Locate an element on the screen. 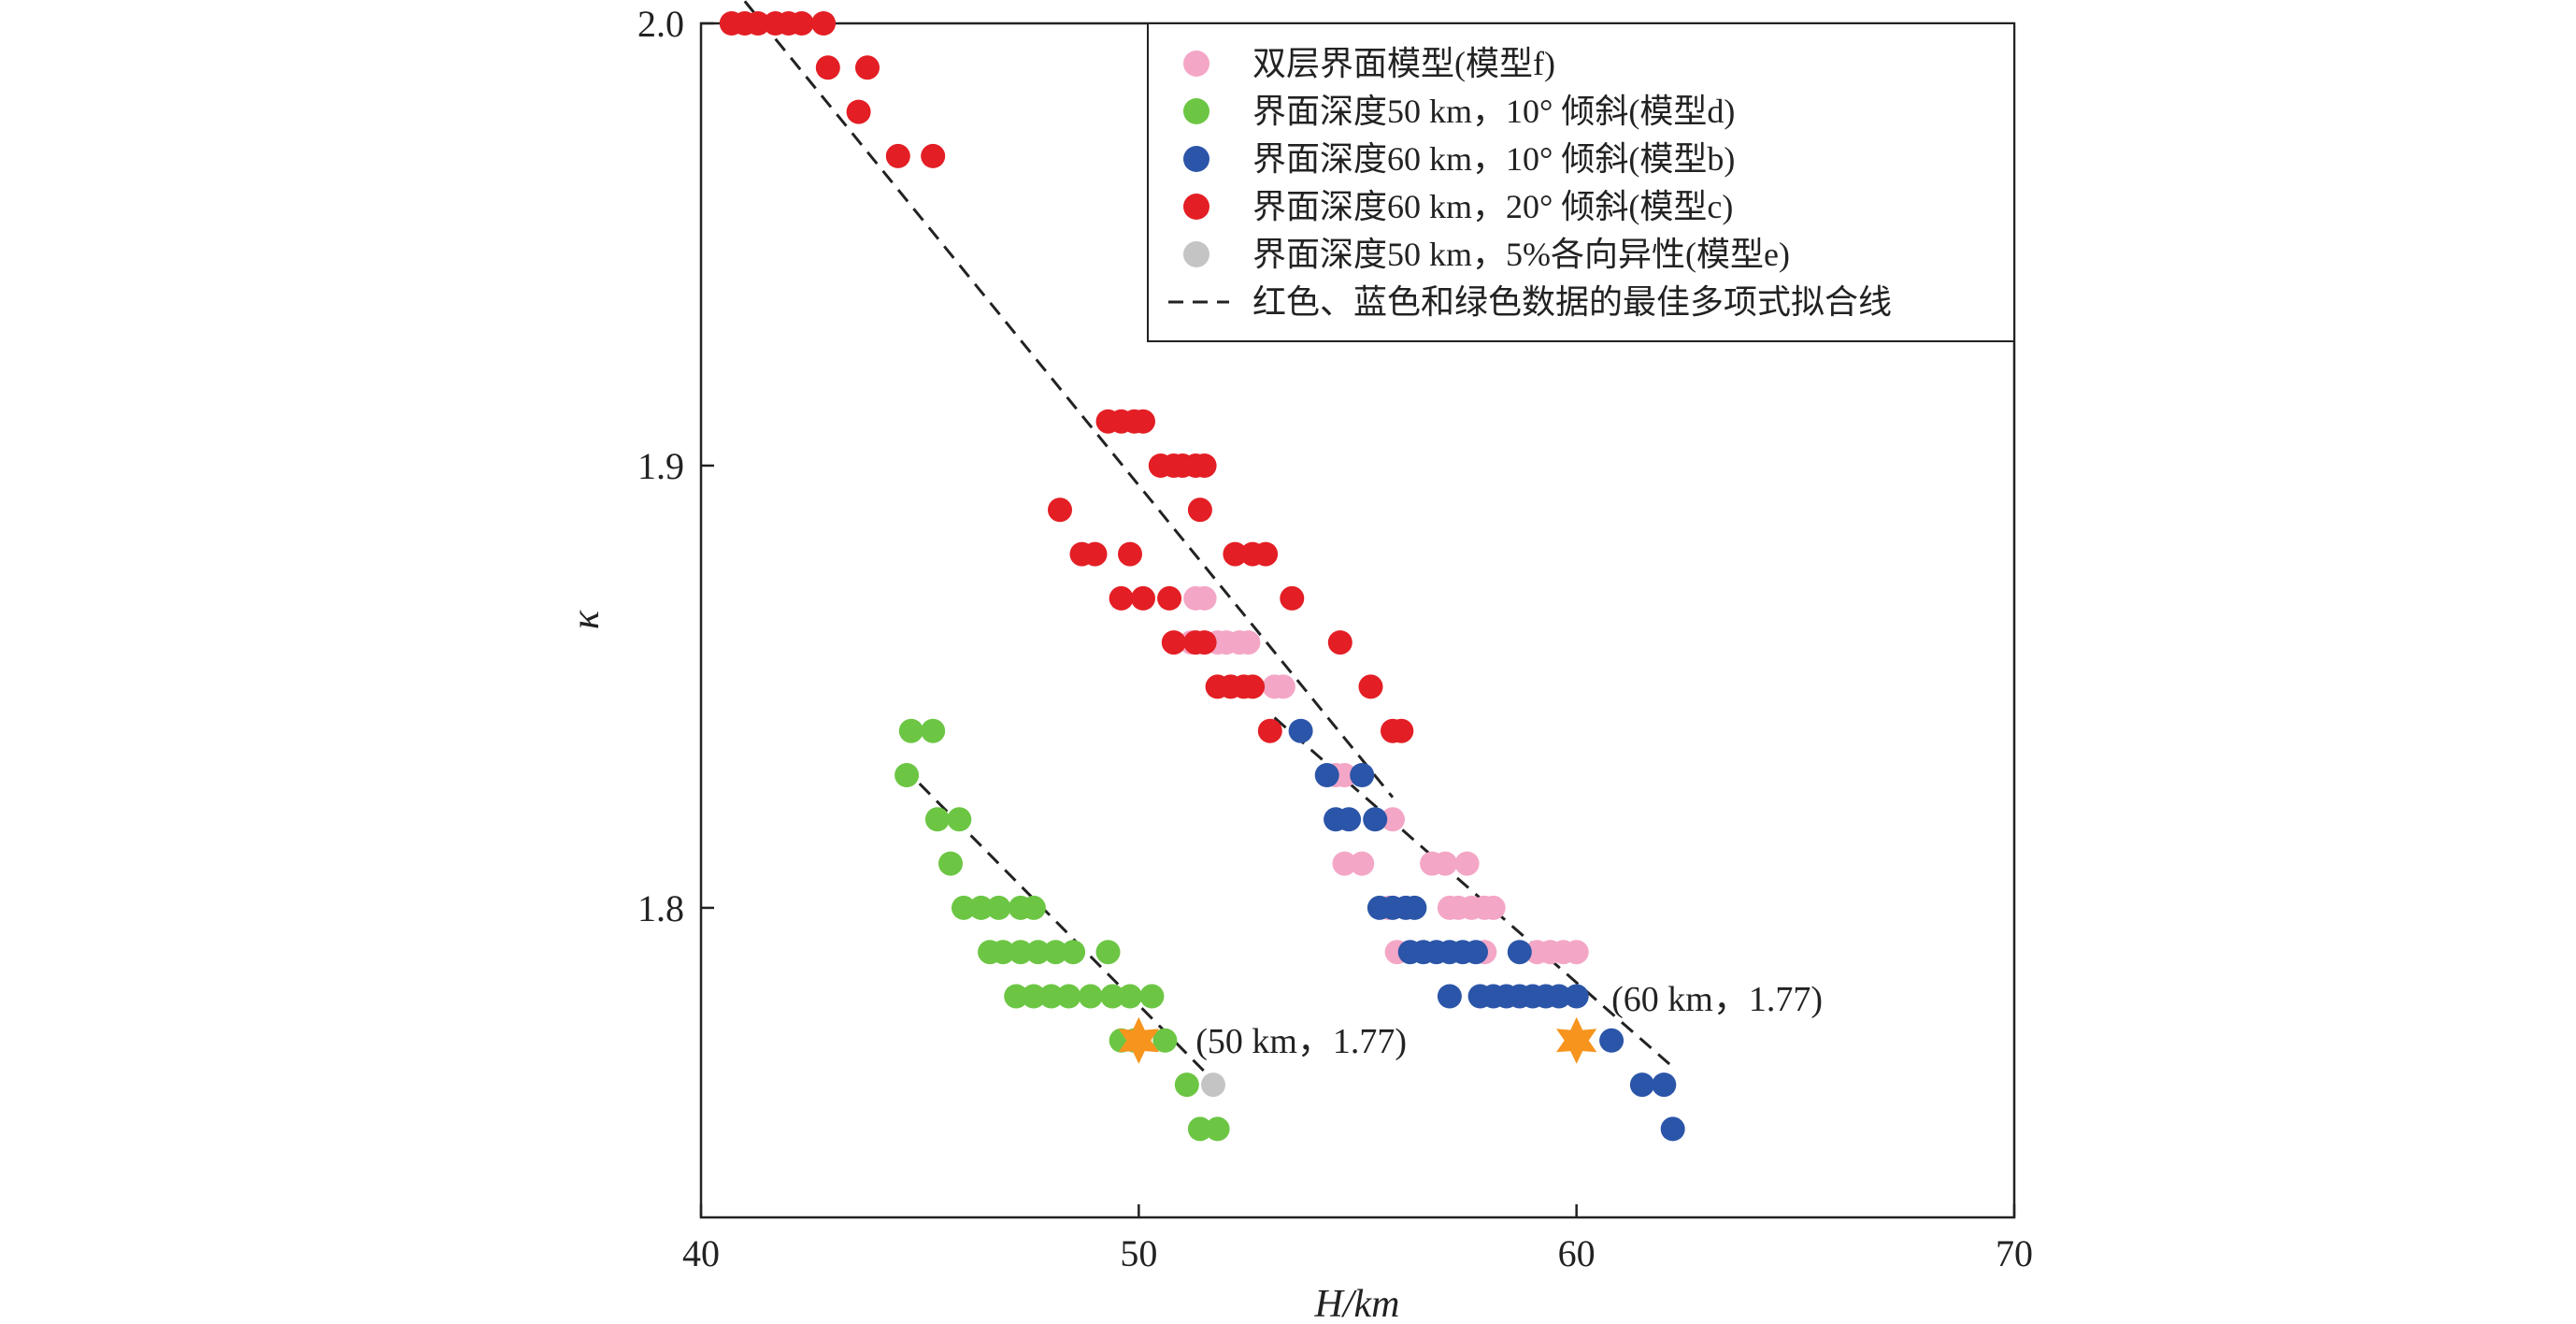 This screenshot has height=1324, width=2576. x-tick-label-2: 50 is located at coordinates (1138, 1253).